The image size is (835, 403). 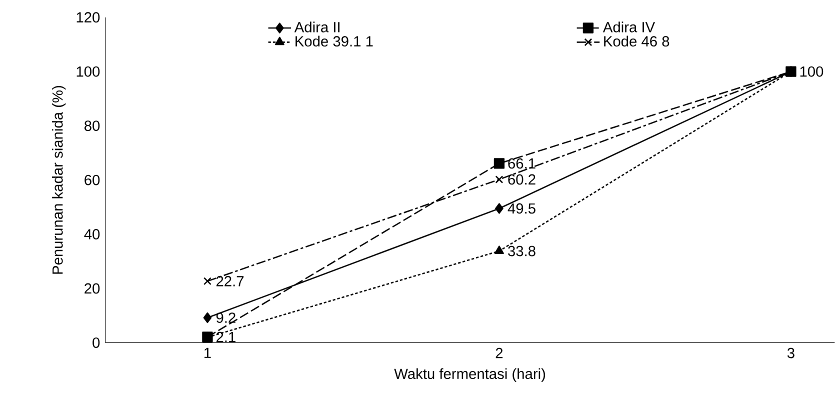 What do you see at coordinates (522, 179) in the screenshot?
I see `data-label: 60.2` at bounding box center [522, 179].